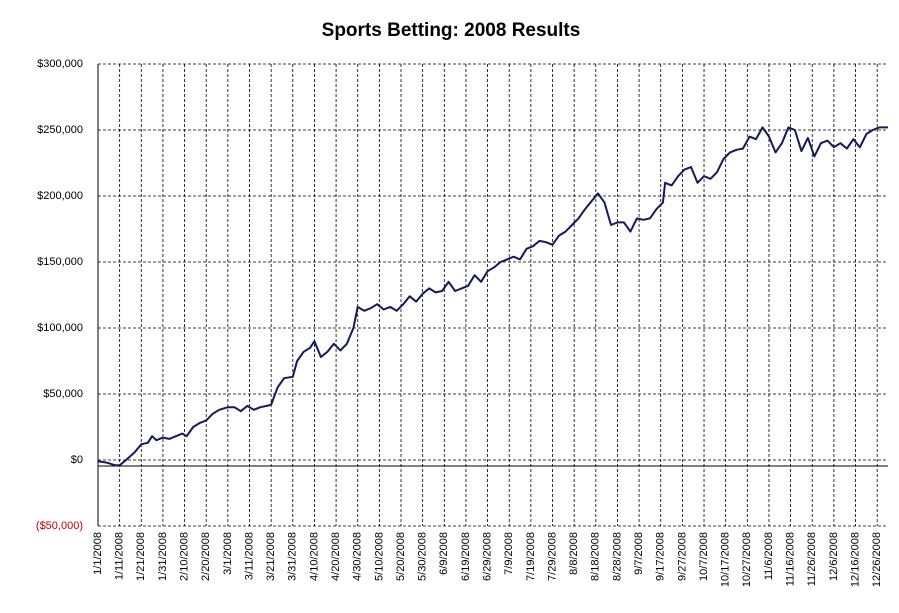 This screenshot has width=899, height=613. Describe the element at coordinates (747, 559) in the screenshot. I see `x-tick-label: 10/27/2008` at that location.